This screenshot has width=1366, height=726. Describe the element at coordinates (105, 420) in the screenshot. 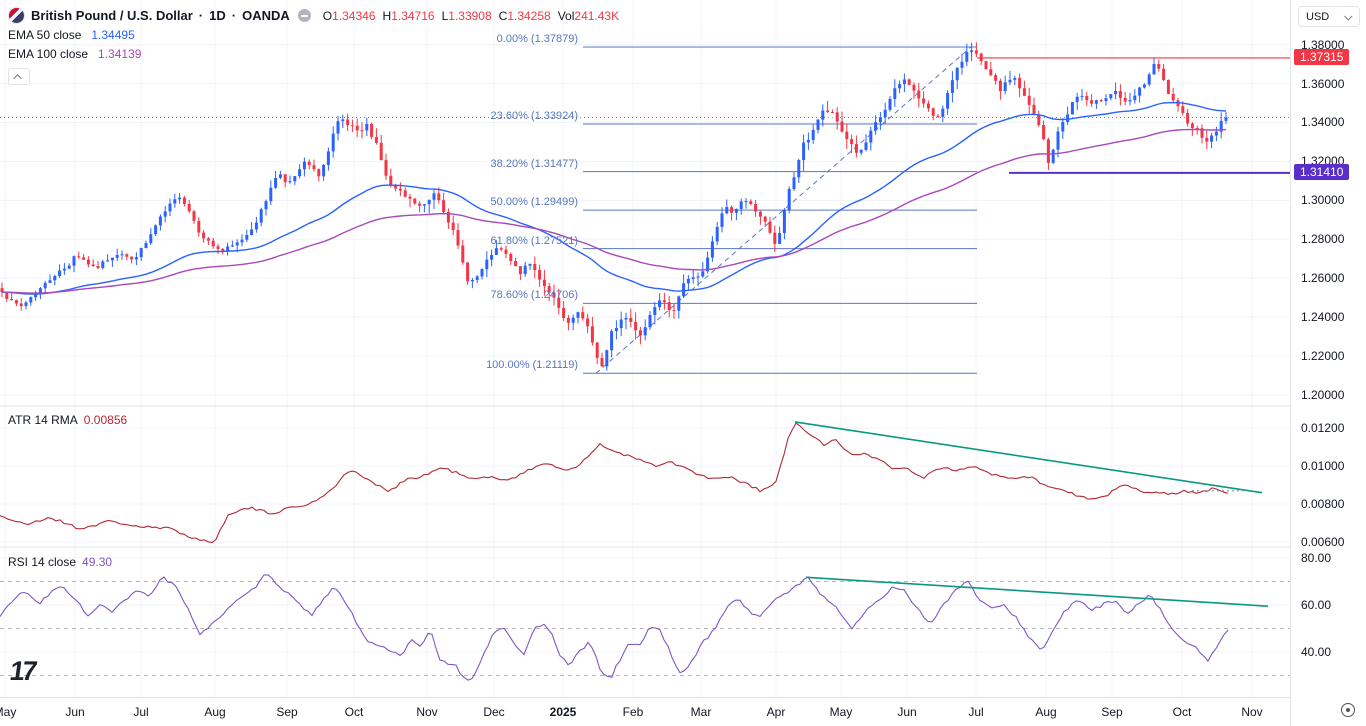

I see `atr-legend-value: 0.00856` at that location.